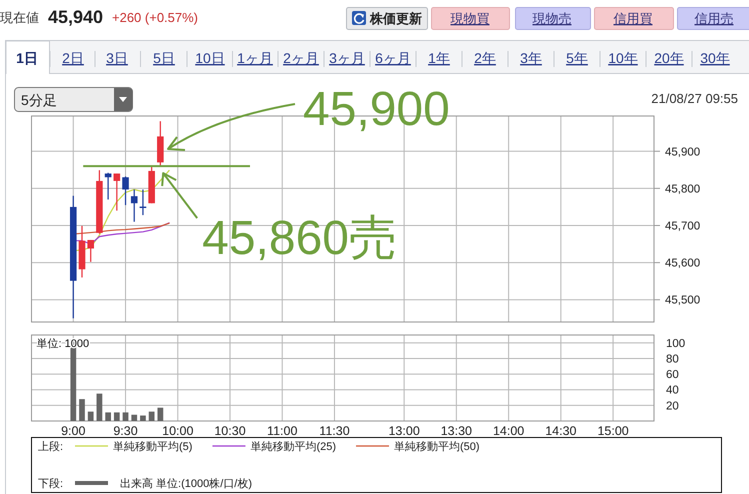  What do you see at coordinates (73, 431) in the screenshot?
I see `x-tick-label: 9:00` at bounding box center [73, 431].